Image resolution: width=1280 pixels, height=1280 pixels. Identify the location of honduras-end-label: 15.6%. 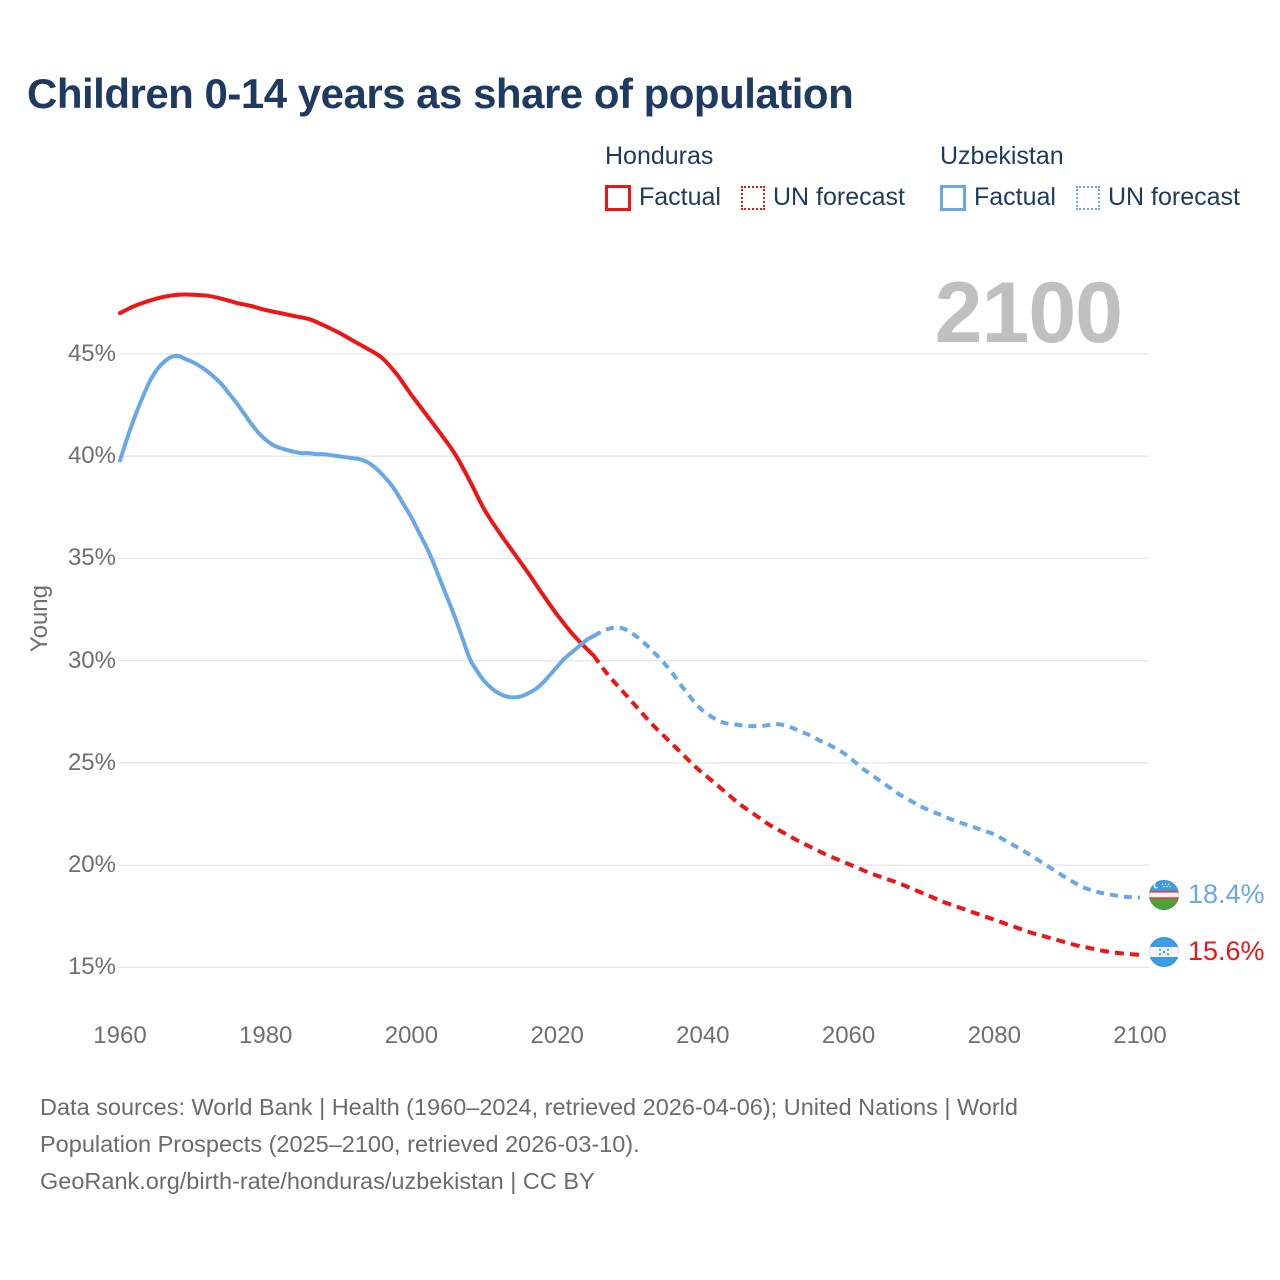
(1207, 951).